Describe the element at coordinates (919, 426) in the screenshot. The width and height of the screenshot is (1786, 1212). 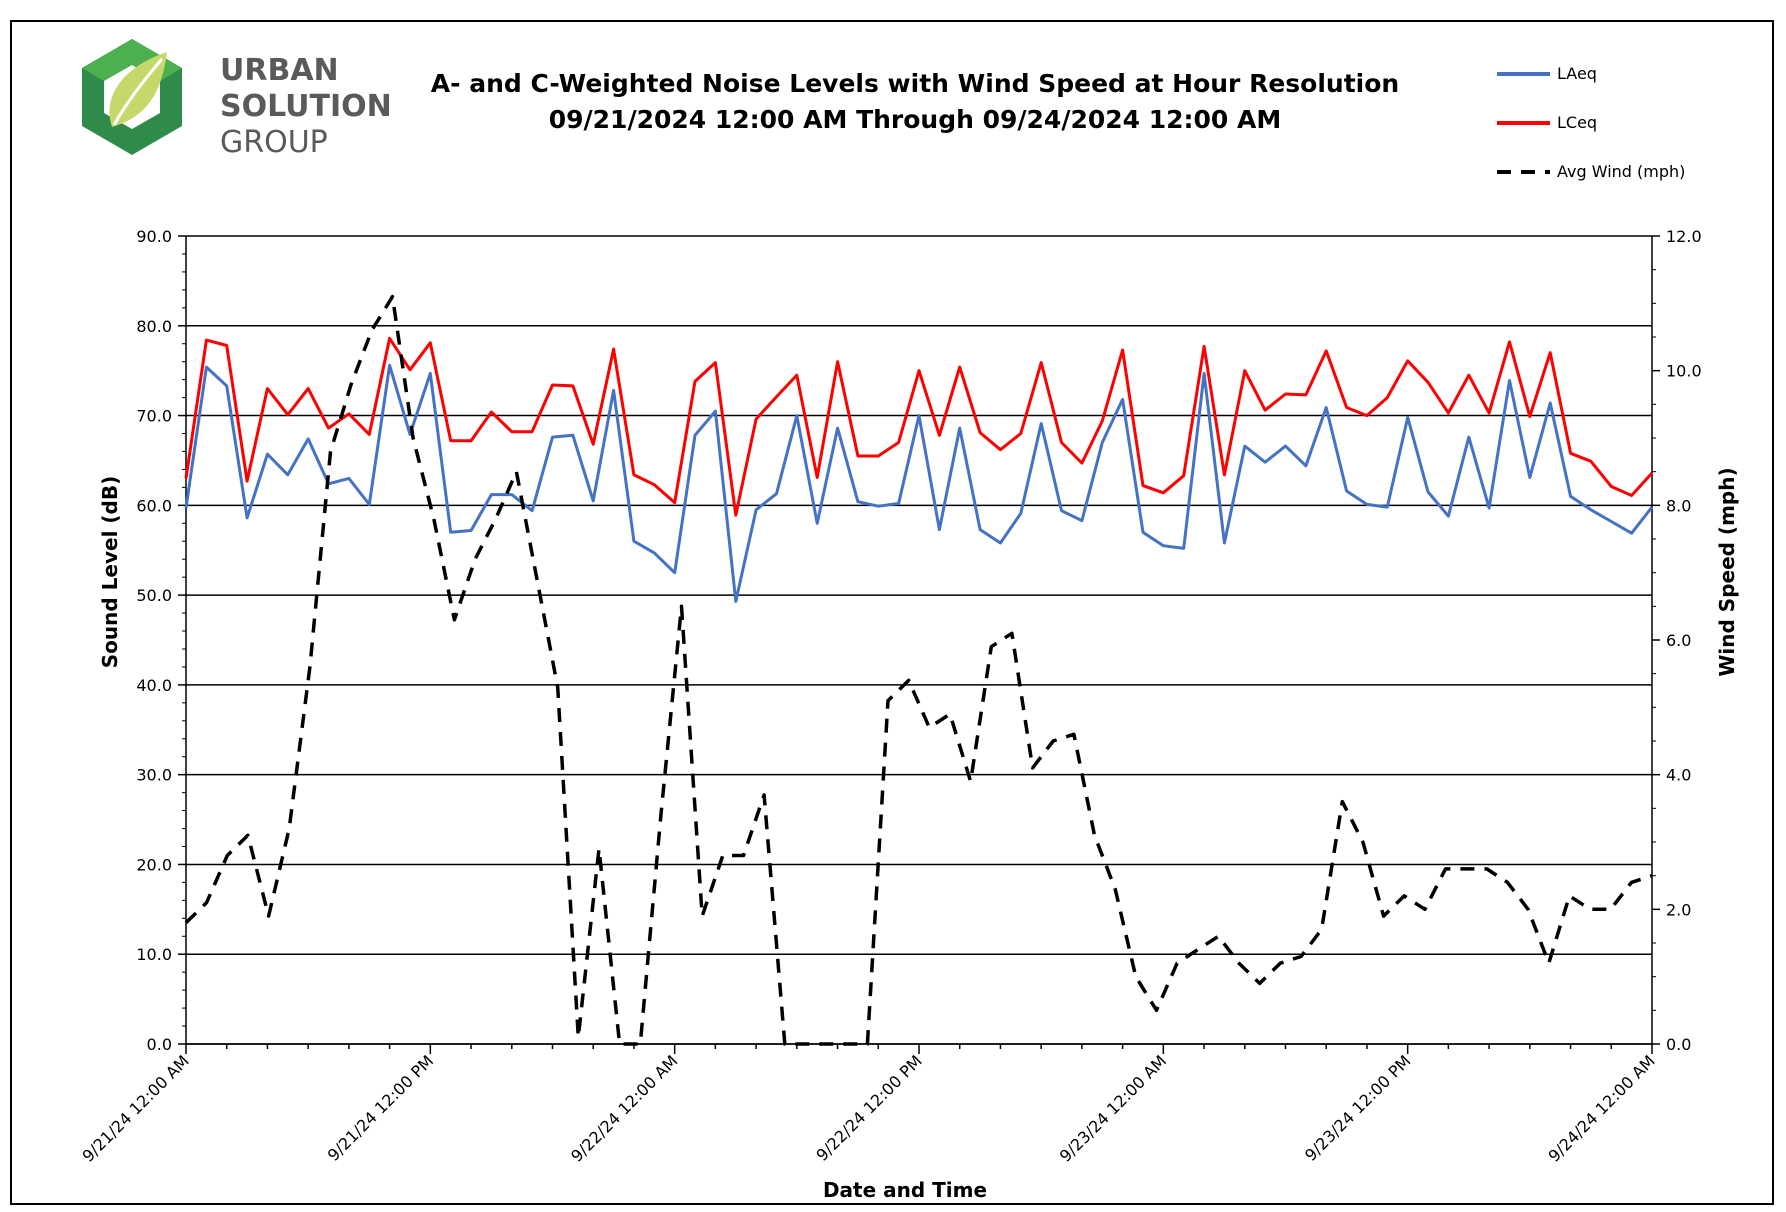
I see `series-line-lceq` at that location.